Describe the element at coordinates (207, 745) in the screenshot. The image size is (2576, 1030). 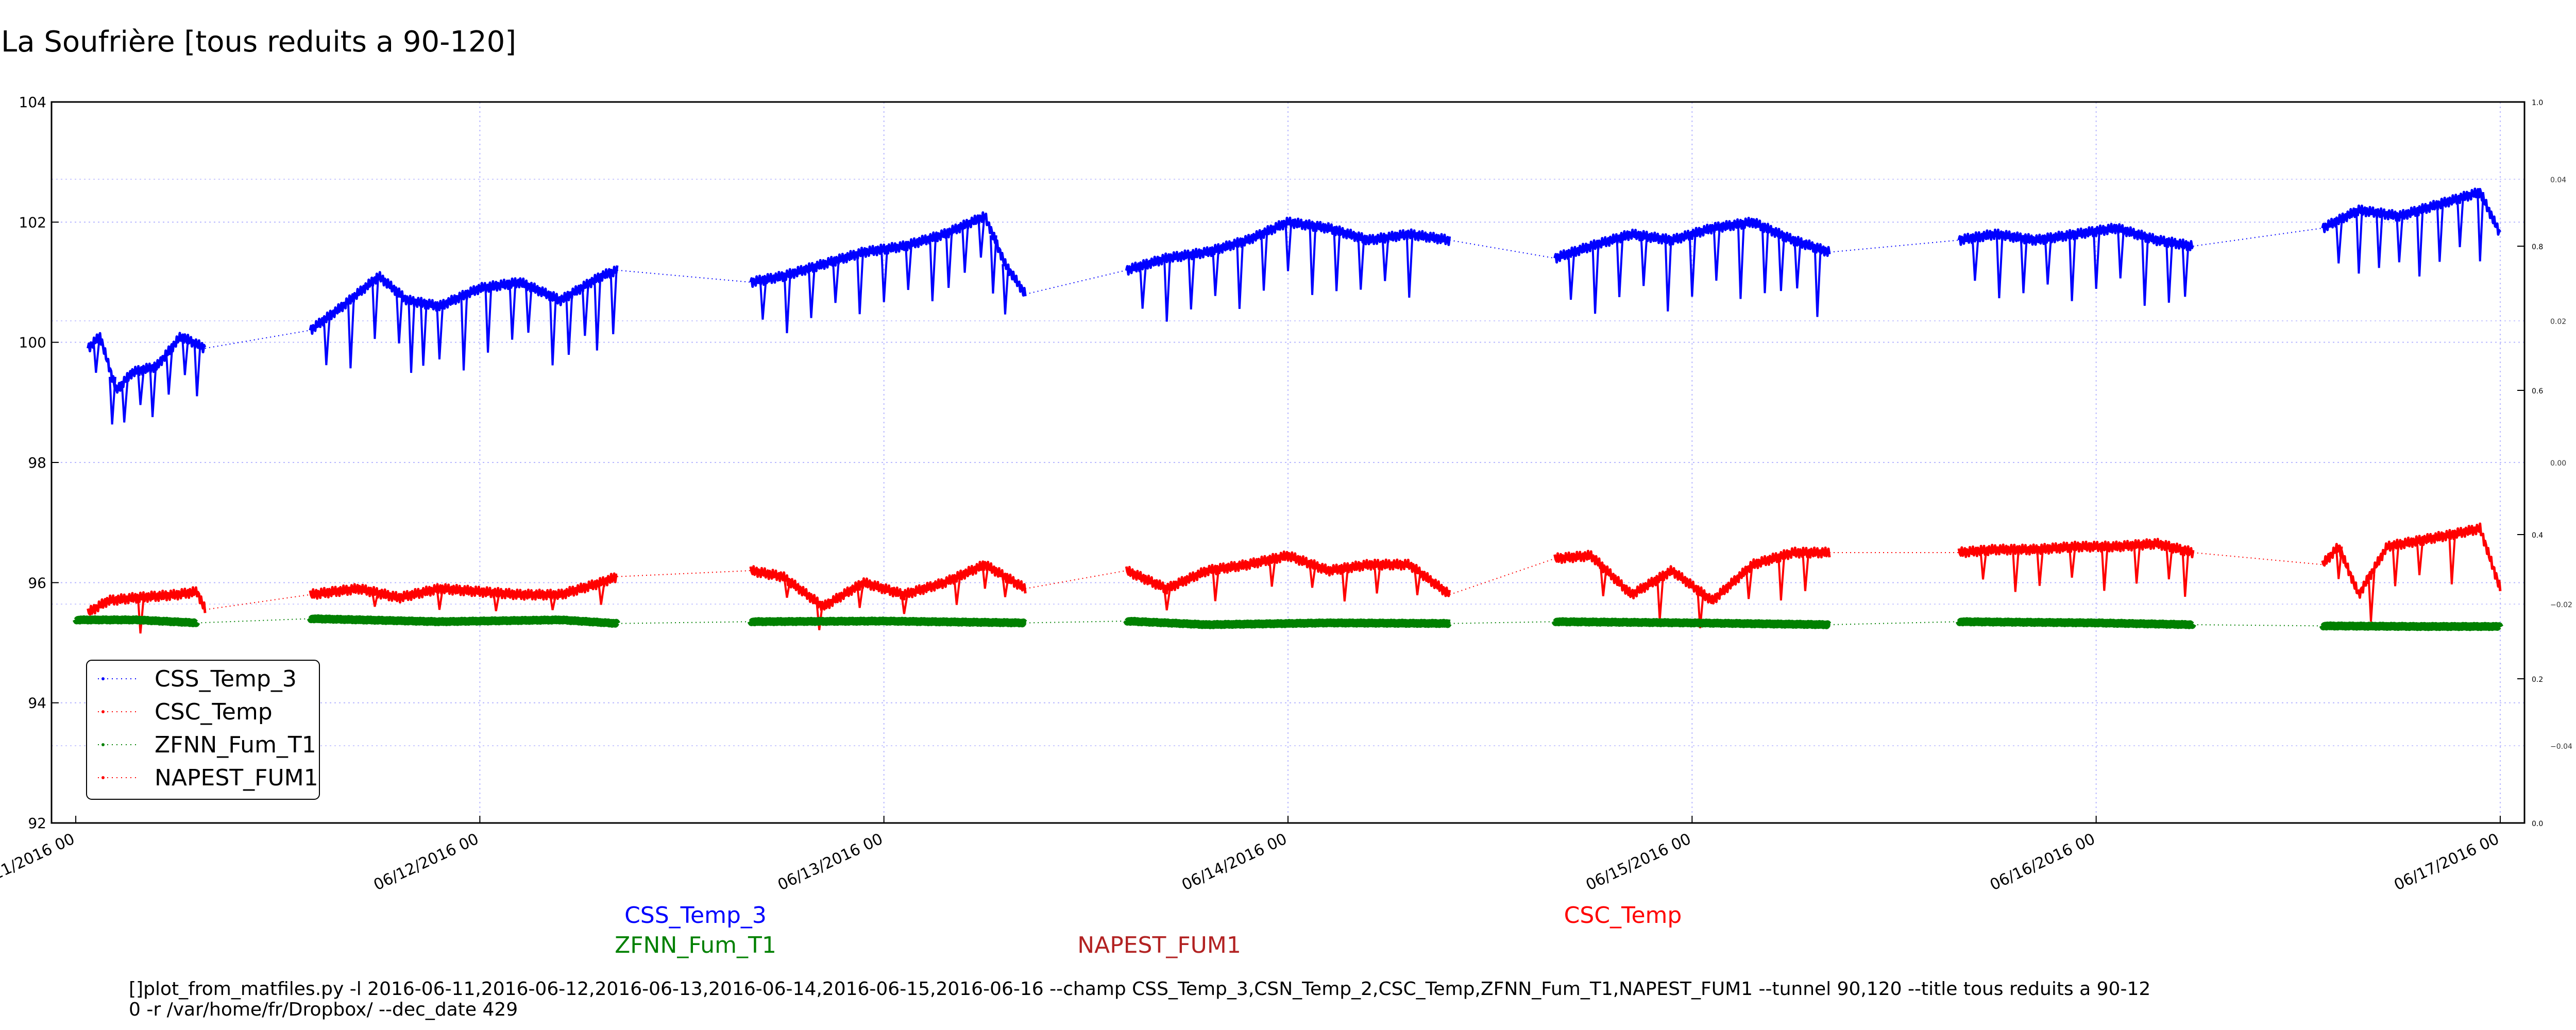
I see `legend-item: ZFNN_Fum_T1` at that location.